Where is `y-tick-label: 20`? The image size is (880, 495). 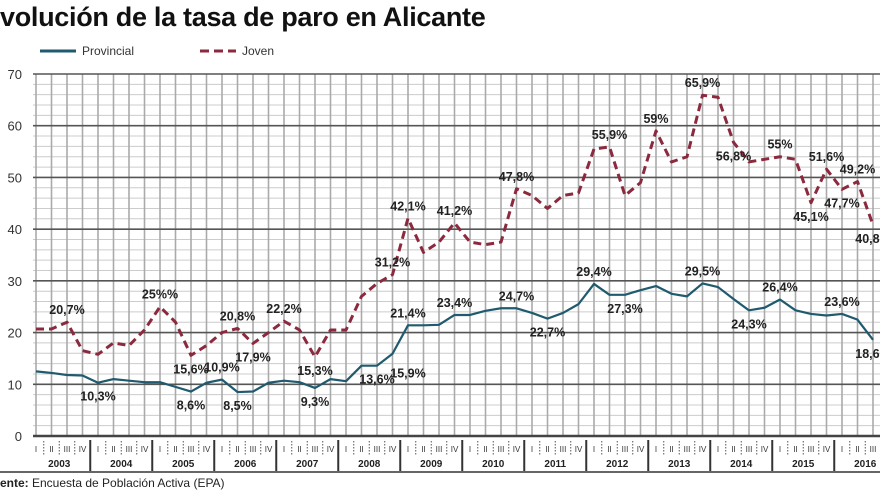 y-tick-label: 20 is located at coordinates (15, 333).